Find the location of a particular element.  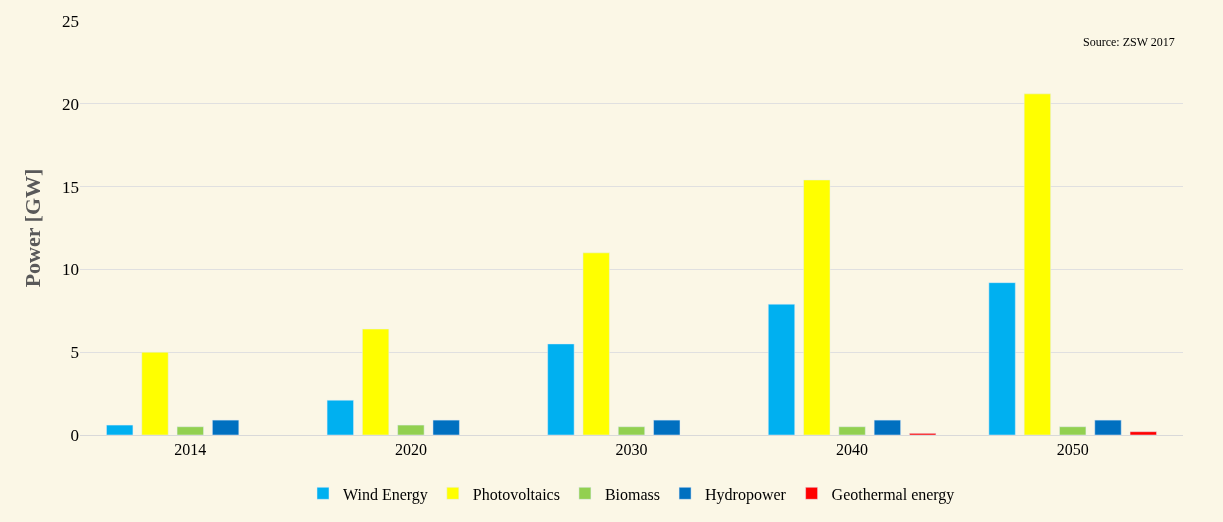

y-tick-label: 0 is located at coordinates (74, 435).